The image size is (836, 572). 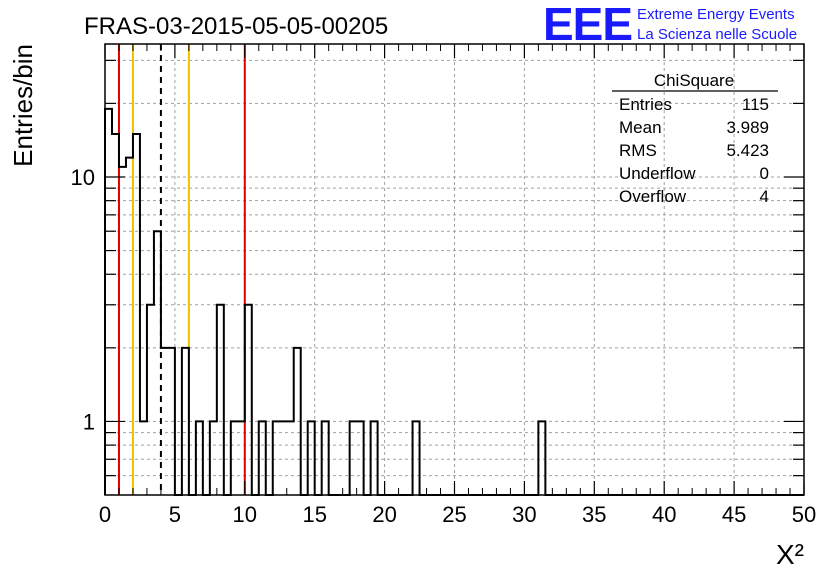 What do you see at coordinates (594, 514) in the screenshot?
I see `x-tick-label: 35` at bounding box center [594, 514].